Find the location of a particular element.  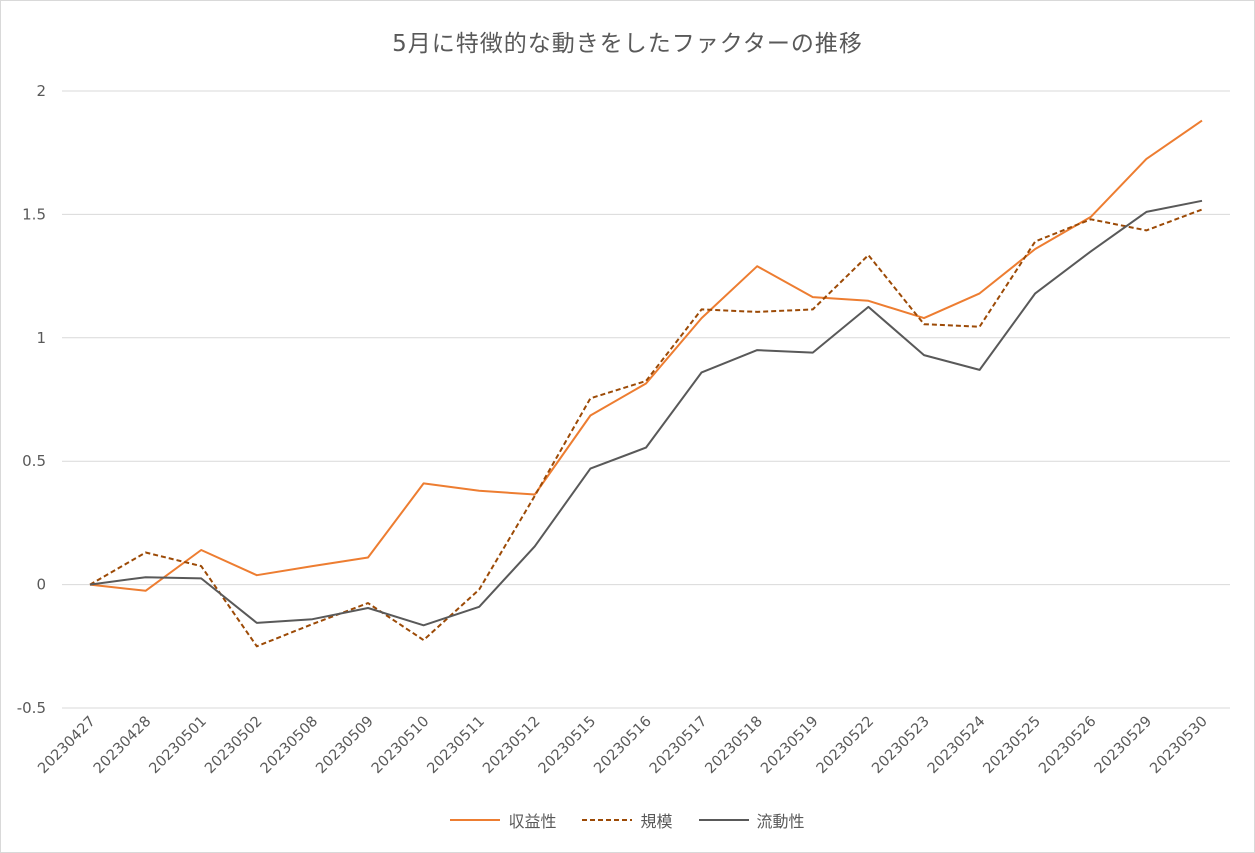

x-tick-label: 20230509 is located at coordinates (345, 746).